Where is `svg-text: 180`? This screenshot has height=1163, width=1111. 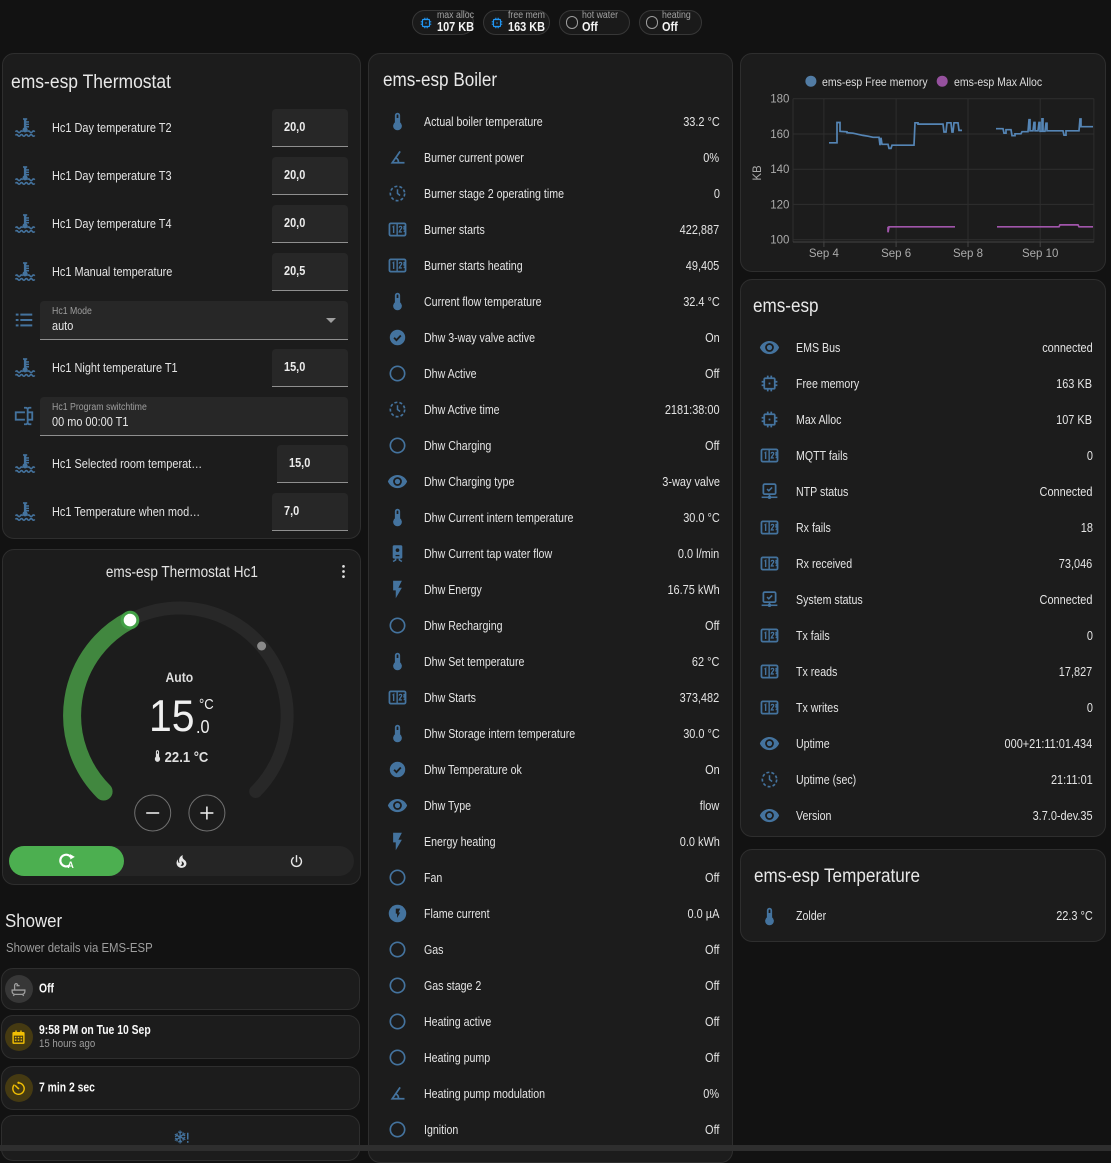
svg-text: 180 is located at coordinates (779, 100).